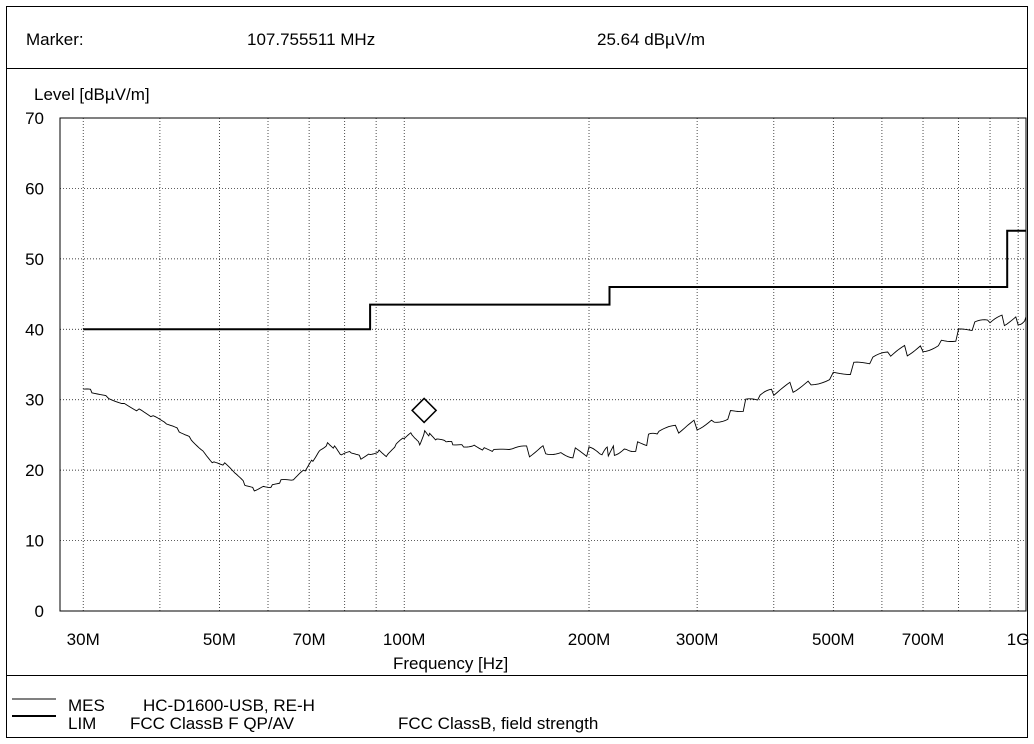 This screenshot has height=744, width=1034. Describe the element at coordinates (923, 639) in the screenshot. I see `x-tick-label: 700M` at that location.